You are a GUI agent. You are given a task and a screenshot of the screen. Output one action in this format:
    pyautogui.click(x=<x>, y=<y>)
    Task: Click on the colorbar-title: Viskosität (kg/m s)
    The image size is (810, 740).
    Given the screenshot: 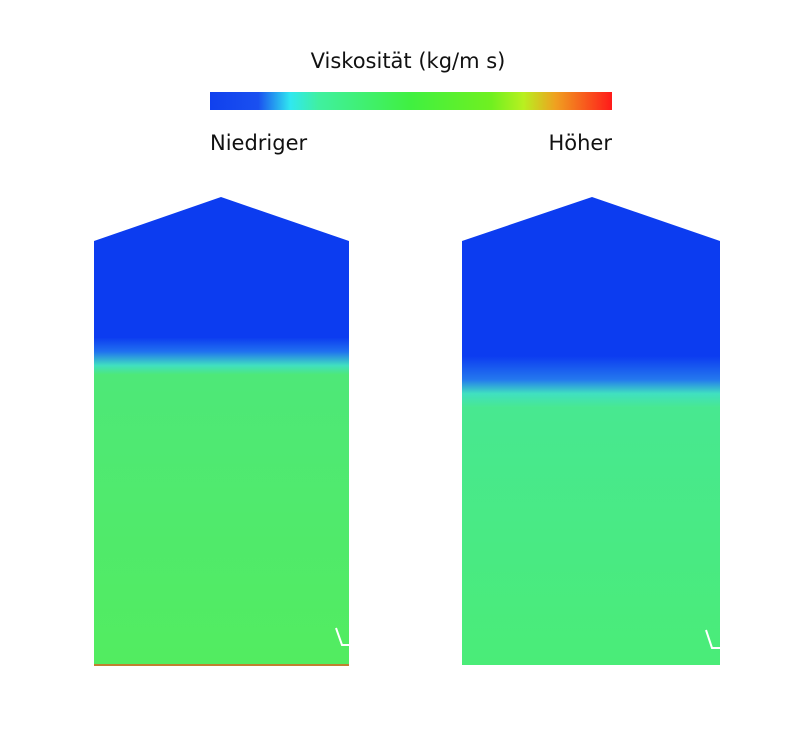 What is the action you would take?
    pyautogui.click(x=408, y=61)
    